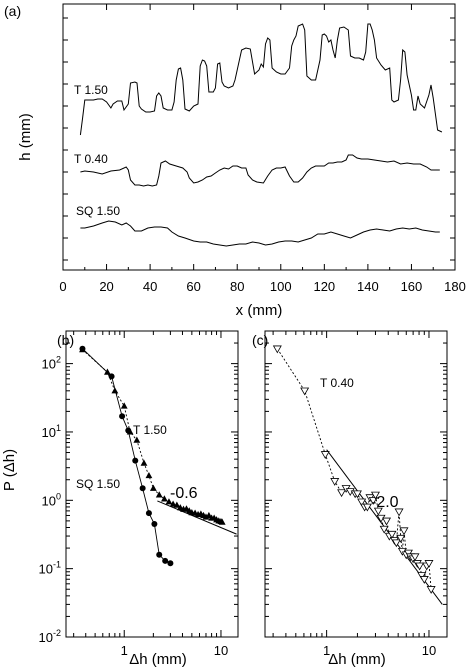 Image resolution: width=469 pixels, height=669 pixels. Describe the element at coordinates (98, 211) in the screenshot. I see `profile-label-2: SQ 1.50` at that location.